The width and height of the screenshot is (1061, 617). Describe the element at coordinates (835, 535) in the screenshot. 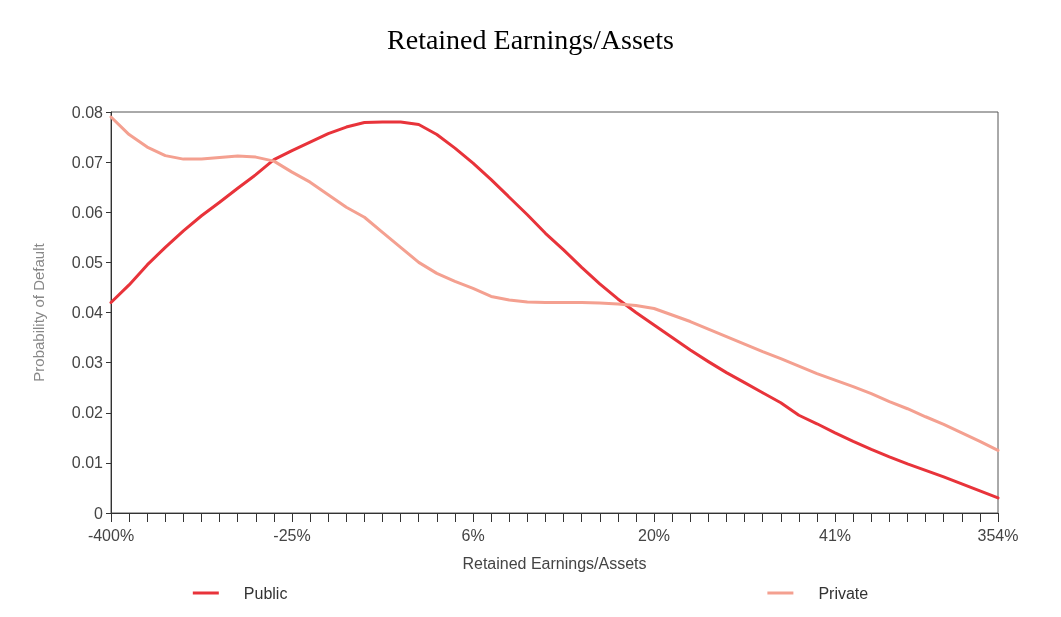

I see `x-tick-label: 41%` at that location.